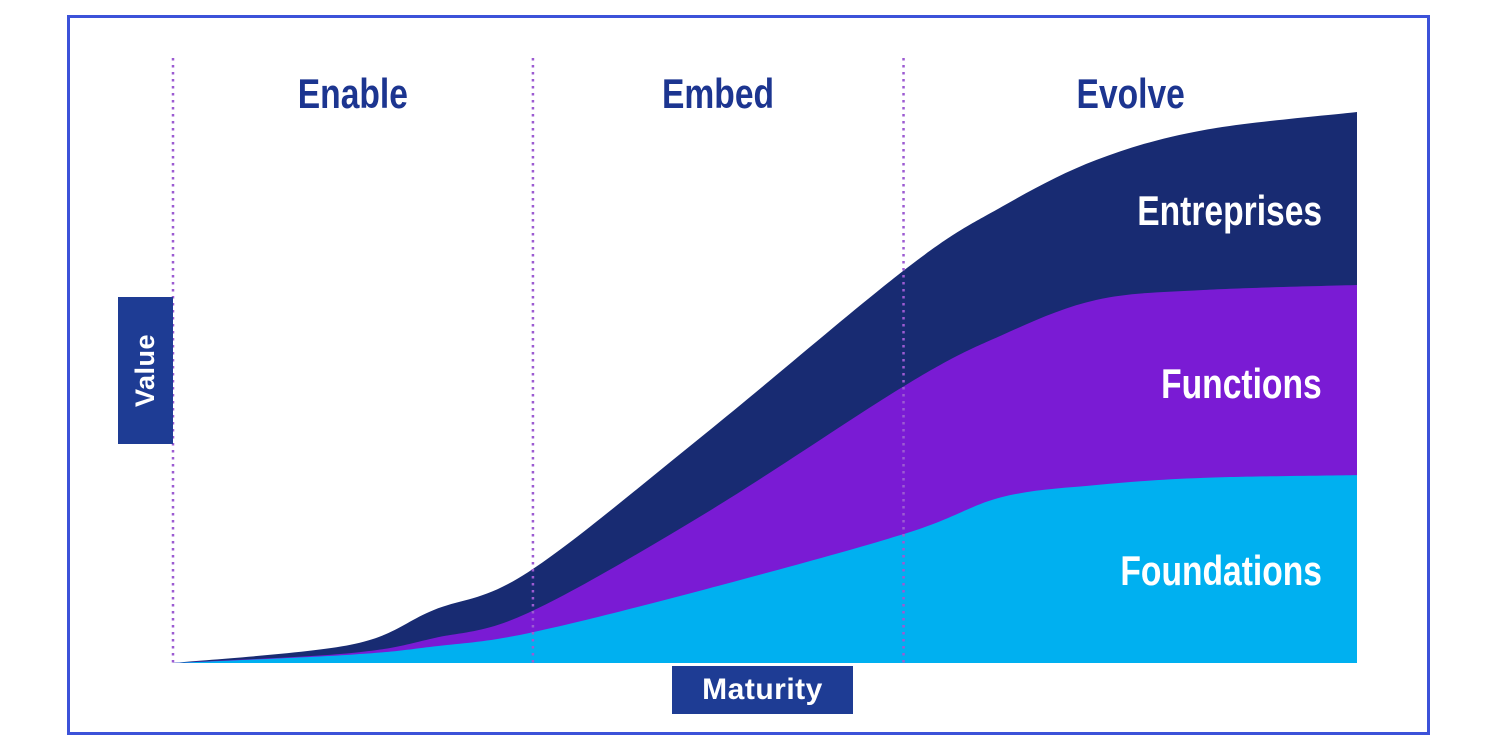 This screenshot has width=1500, height=756. Describe the element at coordinates (1241, 383) in the screenshot. I see `series-label-functions-text: Functions` at that location.